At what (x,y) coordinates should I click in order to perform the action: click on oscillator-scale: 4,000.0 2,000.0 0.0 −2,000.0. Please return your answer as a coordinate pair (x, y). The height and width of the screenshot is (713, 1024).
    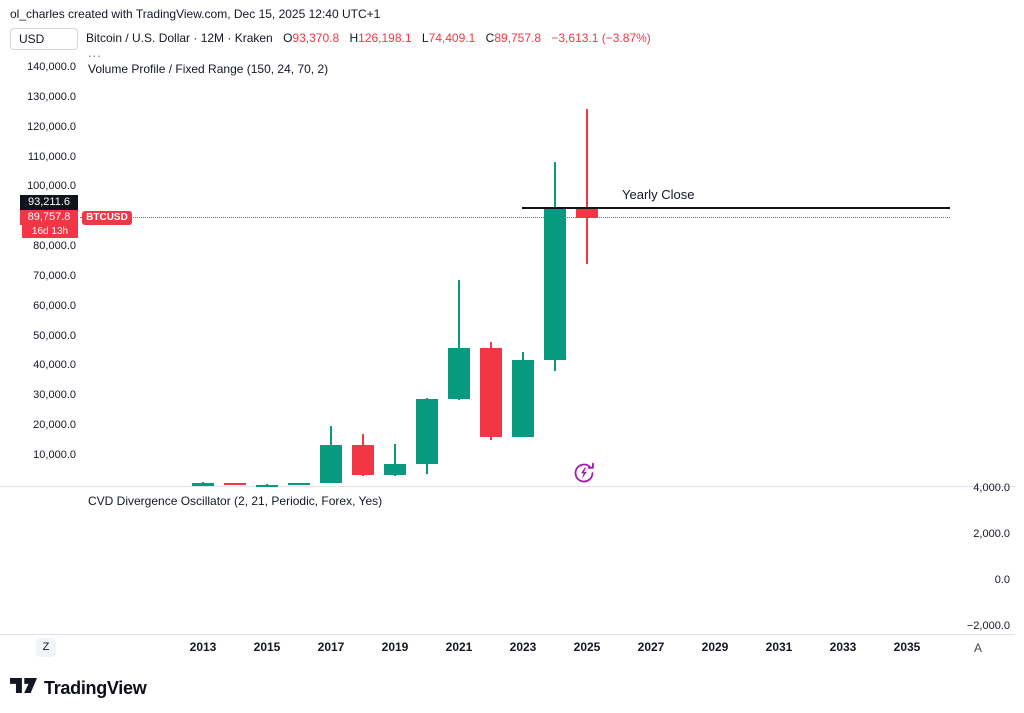
    Looking at the image, I should click on (985, 356).